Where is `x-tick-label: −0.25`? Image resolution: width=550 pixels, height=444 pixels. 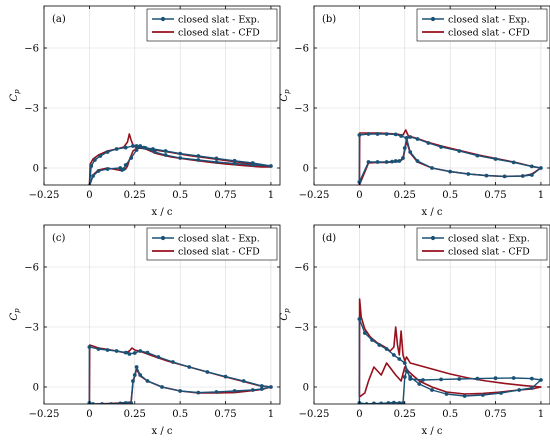
x-tick-label: −0.25 is located at coordinates (44, 195).